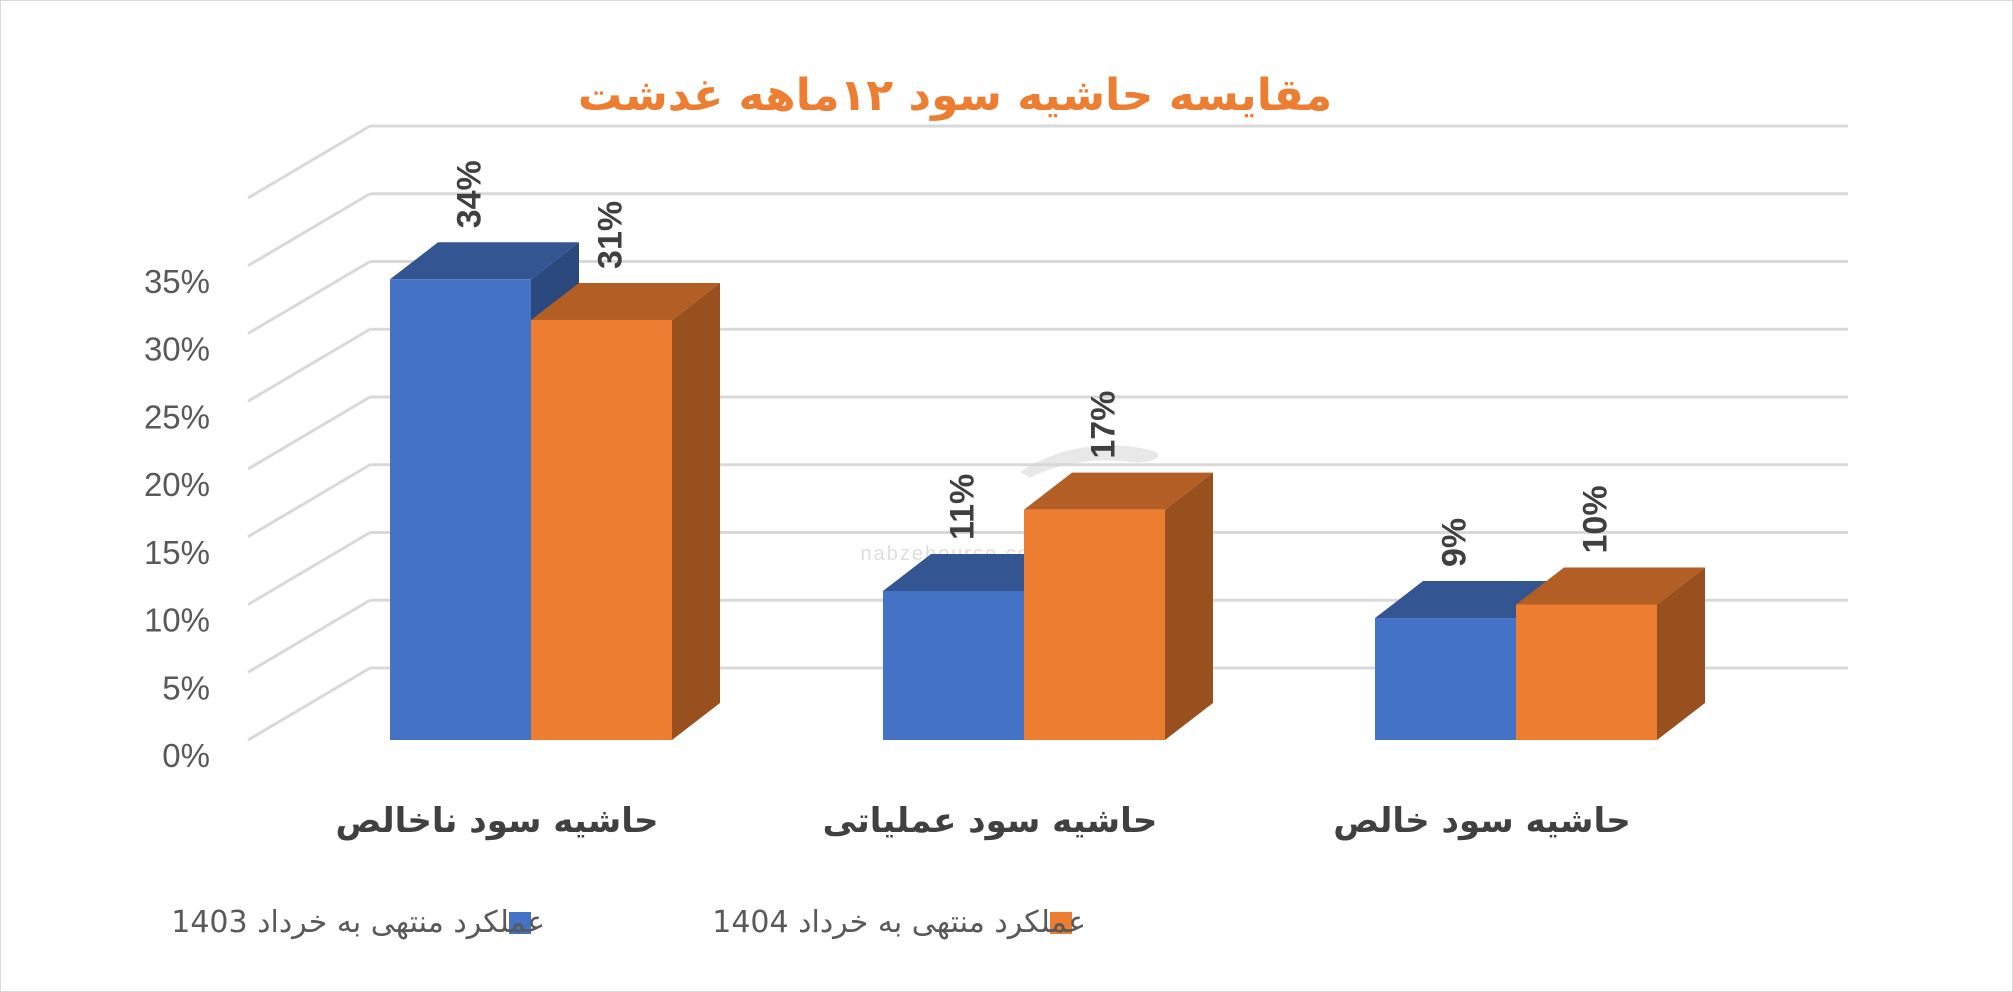 This screenshot has width=2013, height=992. I want to click on y-tick-label: 0%, so click(186, 755).